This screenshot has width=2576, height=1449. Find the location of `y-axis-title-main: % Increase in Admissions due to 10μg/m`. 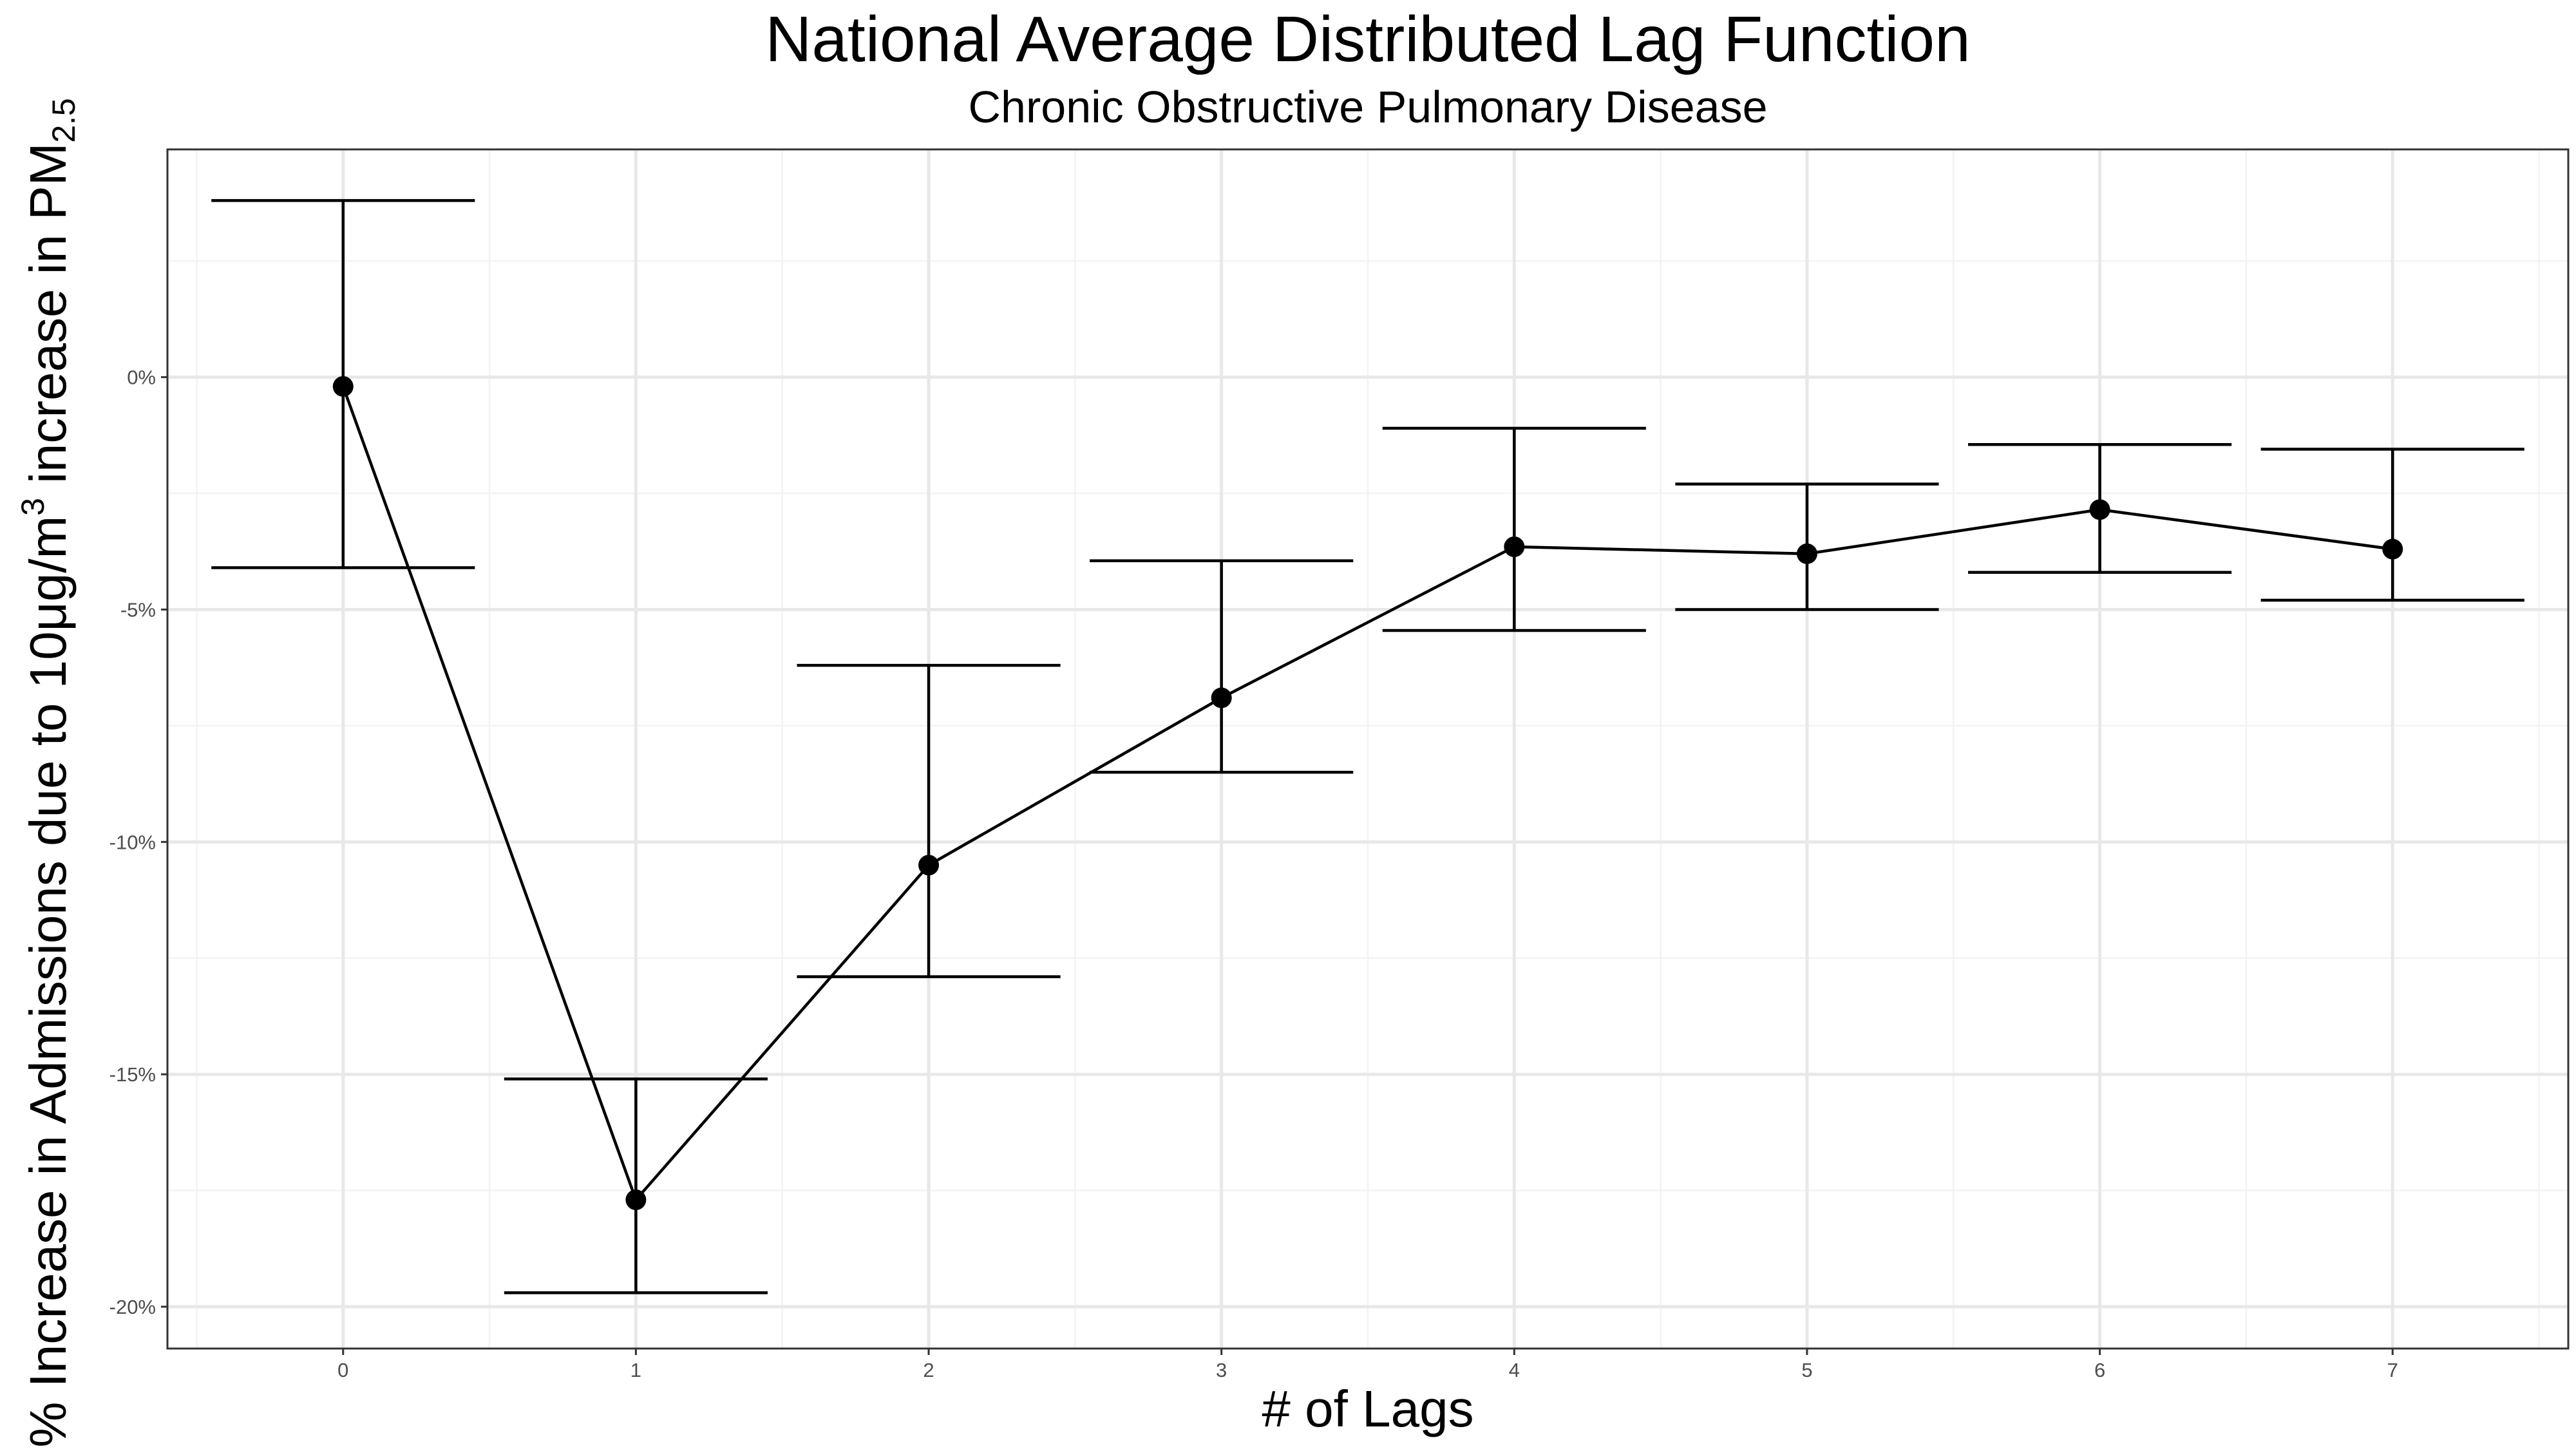

y-axis-title-main: % Increase in Admissions due to 10μg/m is located at coordinates (48, 982).